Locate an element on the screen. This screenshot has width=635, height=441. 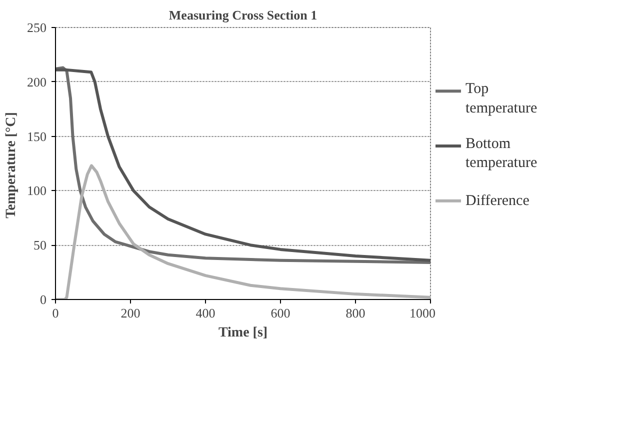
x-tick-label: 1000 is located at coordinates (423, 313).